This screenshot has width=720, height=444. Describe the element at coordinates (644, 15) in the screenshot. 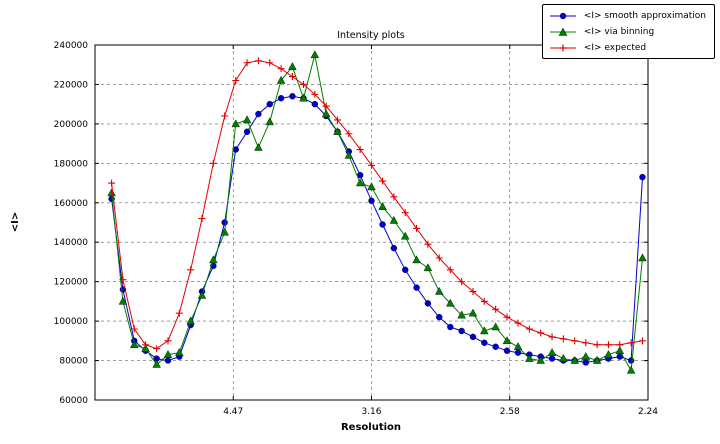

I see `legend-label: <I> smooth approximation` at that location.